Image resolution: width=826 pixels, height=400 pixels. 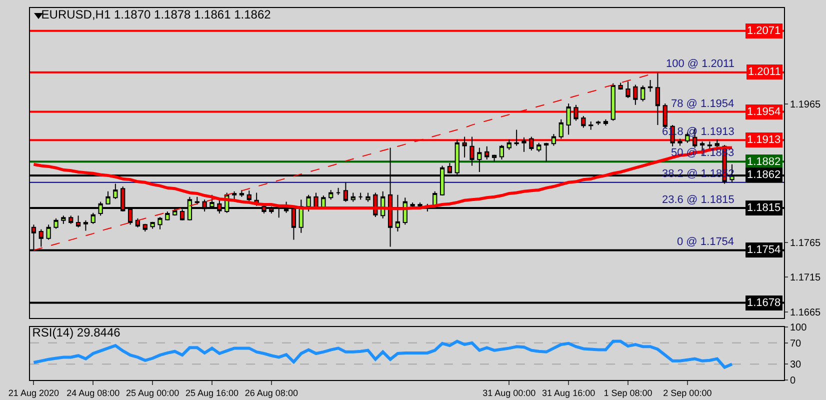 What do you see at coordinates (764, 31) in the screenshot?
I see `ref-line-label: 1.2071` at bounding box center [764, 31].